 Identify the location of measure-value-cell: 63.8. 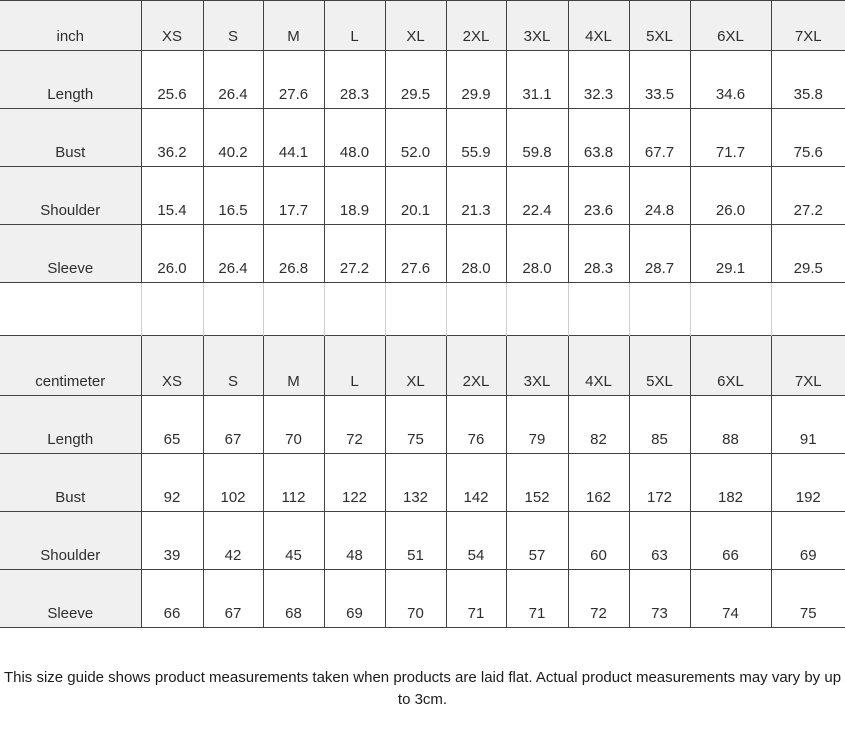
(599, 137).